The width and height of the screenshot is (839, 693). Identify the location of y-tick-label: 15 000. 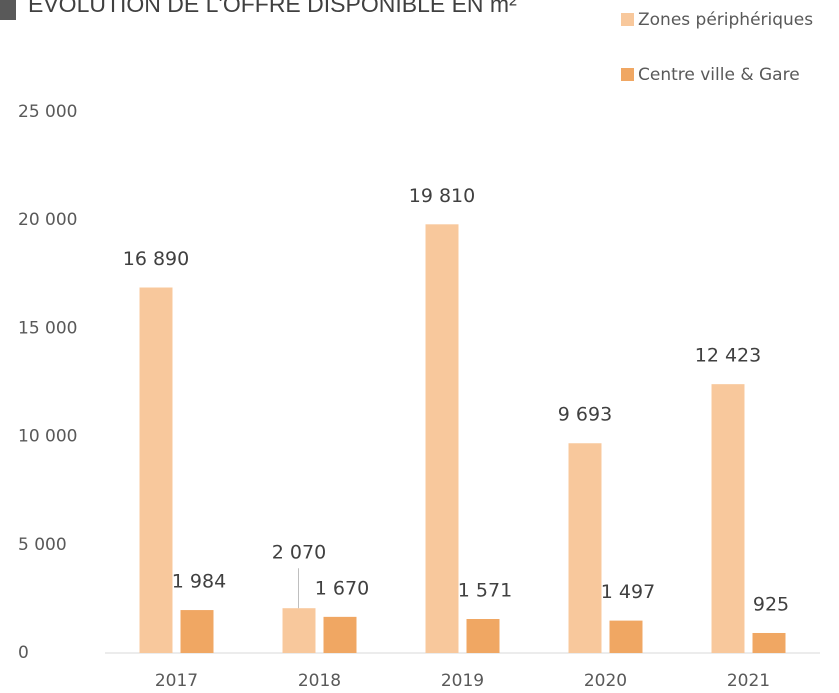
(47, 328).